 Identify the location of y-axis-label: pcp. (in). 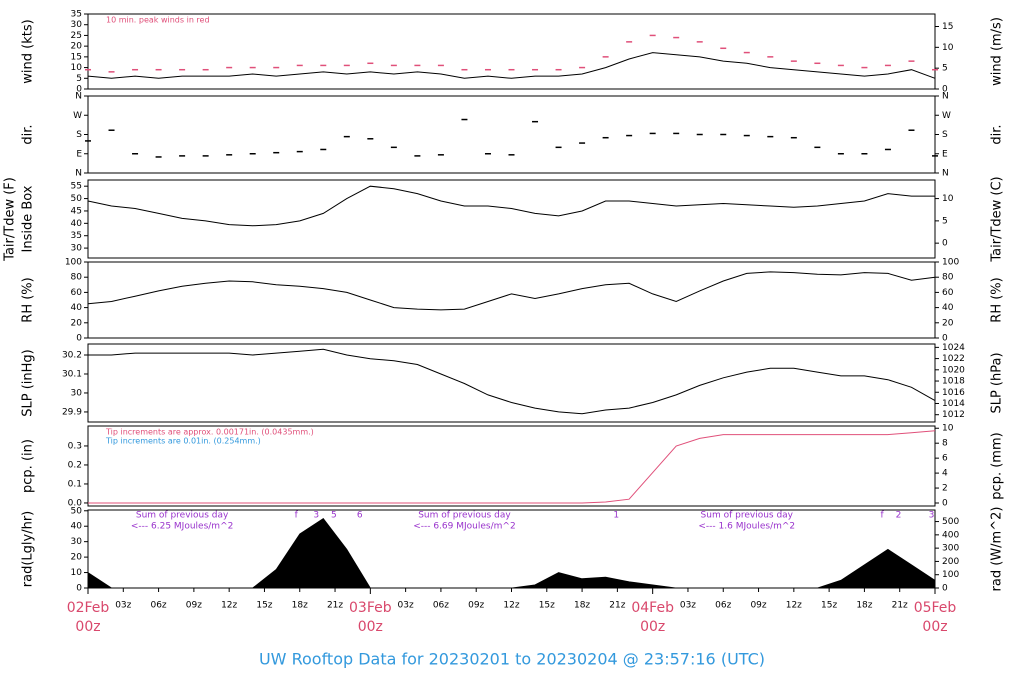
(28, 466).